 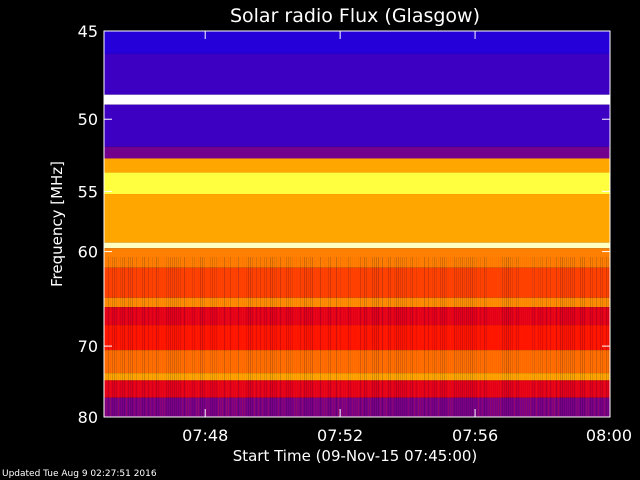 What do you see at coordinates (340, 435) in the screenshot?
I see `x-tick-label: 07:52` at bounding box center [340, 435].